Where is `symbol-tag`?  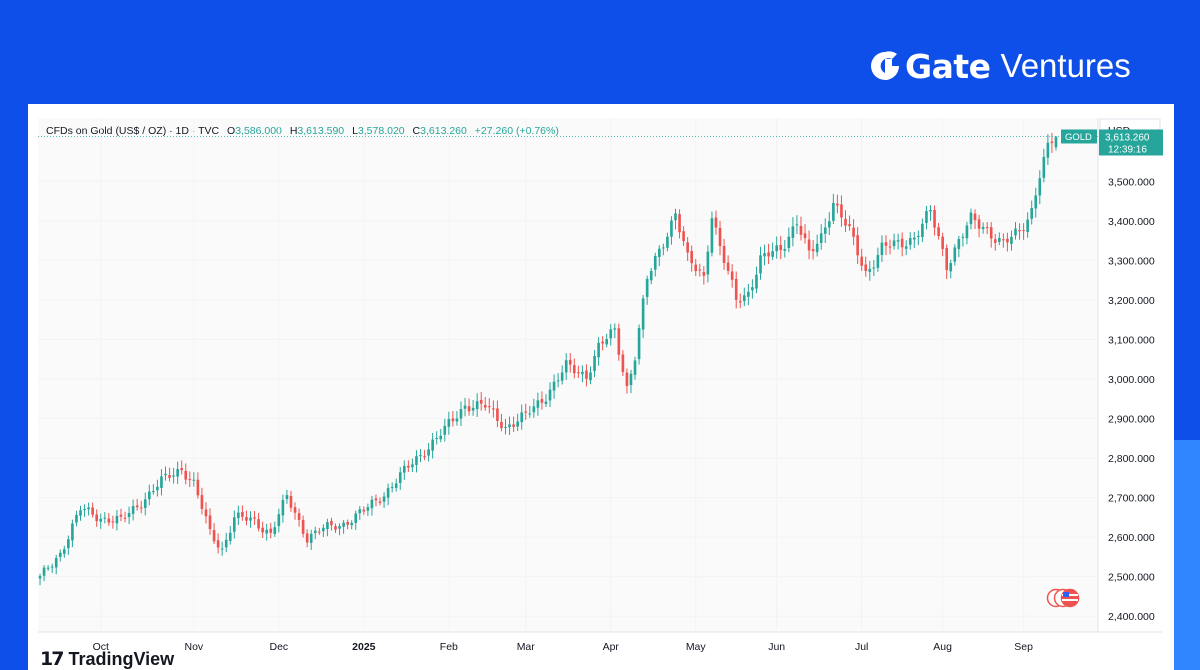
symbol-tag is located at coordinates (1079, 136).